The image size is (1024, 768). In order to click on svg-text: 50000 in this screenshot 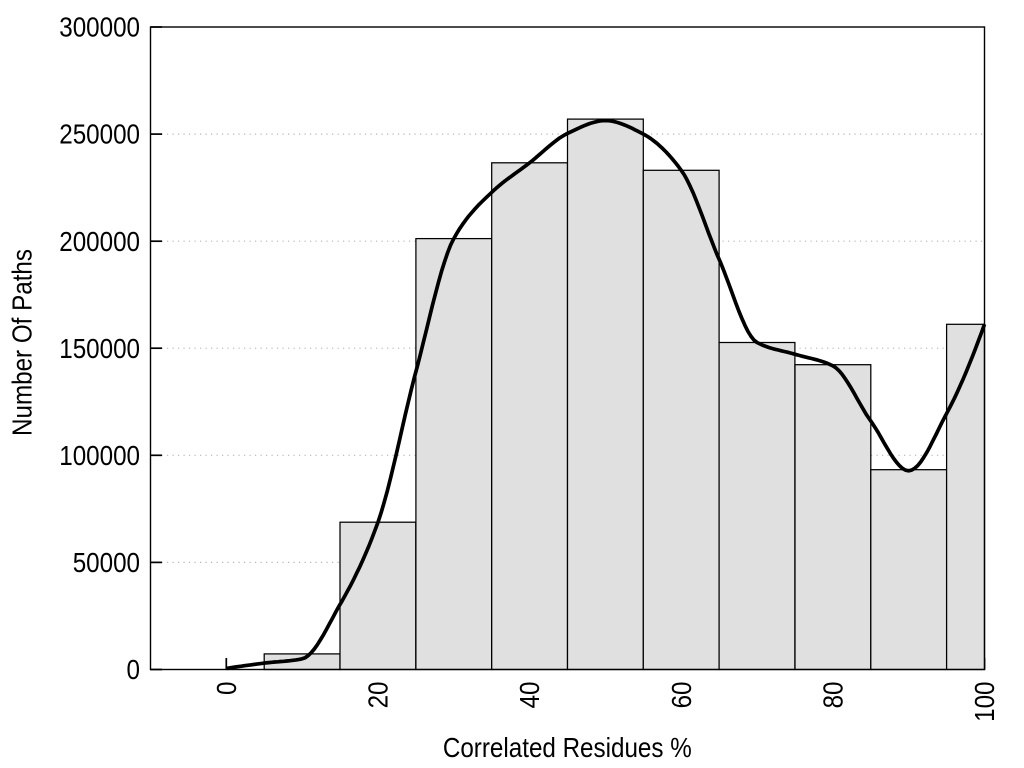, I will do `click(106, 562)`.